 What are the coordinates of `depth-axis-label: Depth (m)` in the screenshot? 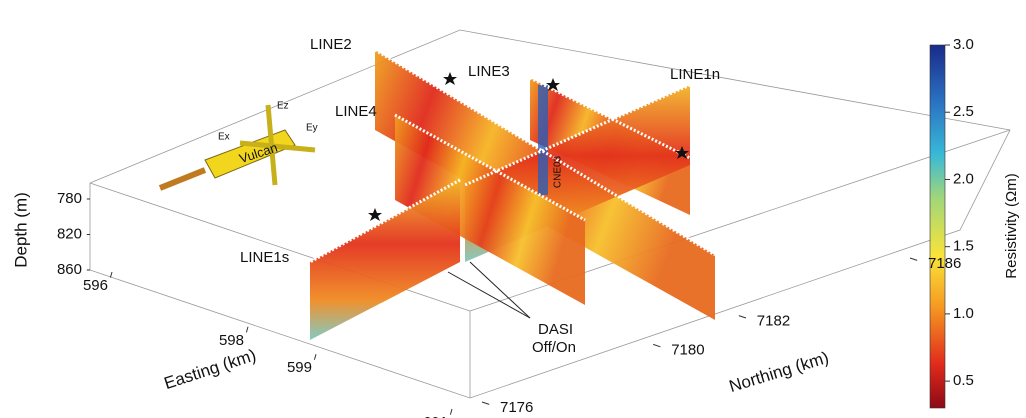 It's located at (20, 230).